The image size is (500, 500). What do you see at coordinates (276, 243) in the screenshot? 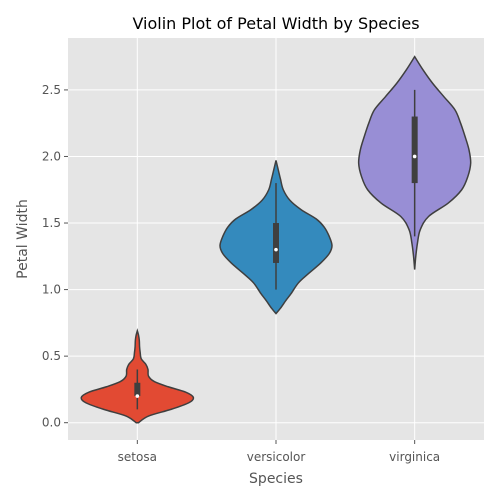
I see `iqr-box-versicolor` at bounding box center [276, 243].